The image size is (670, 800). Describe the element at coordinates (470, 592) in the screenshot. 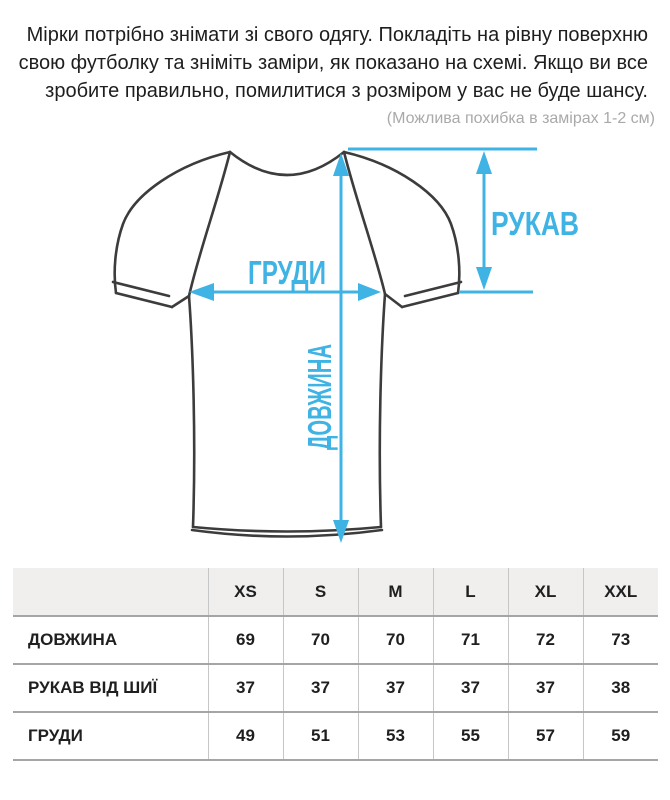

I see `size-col-header: L` at that location.